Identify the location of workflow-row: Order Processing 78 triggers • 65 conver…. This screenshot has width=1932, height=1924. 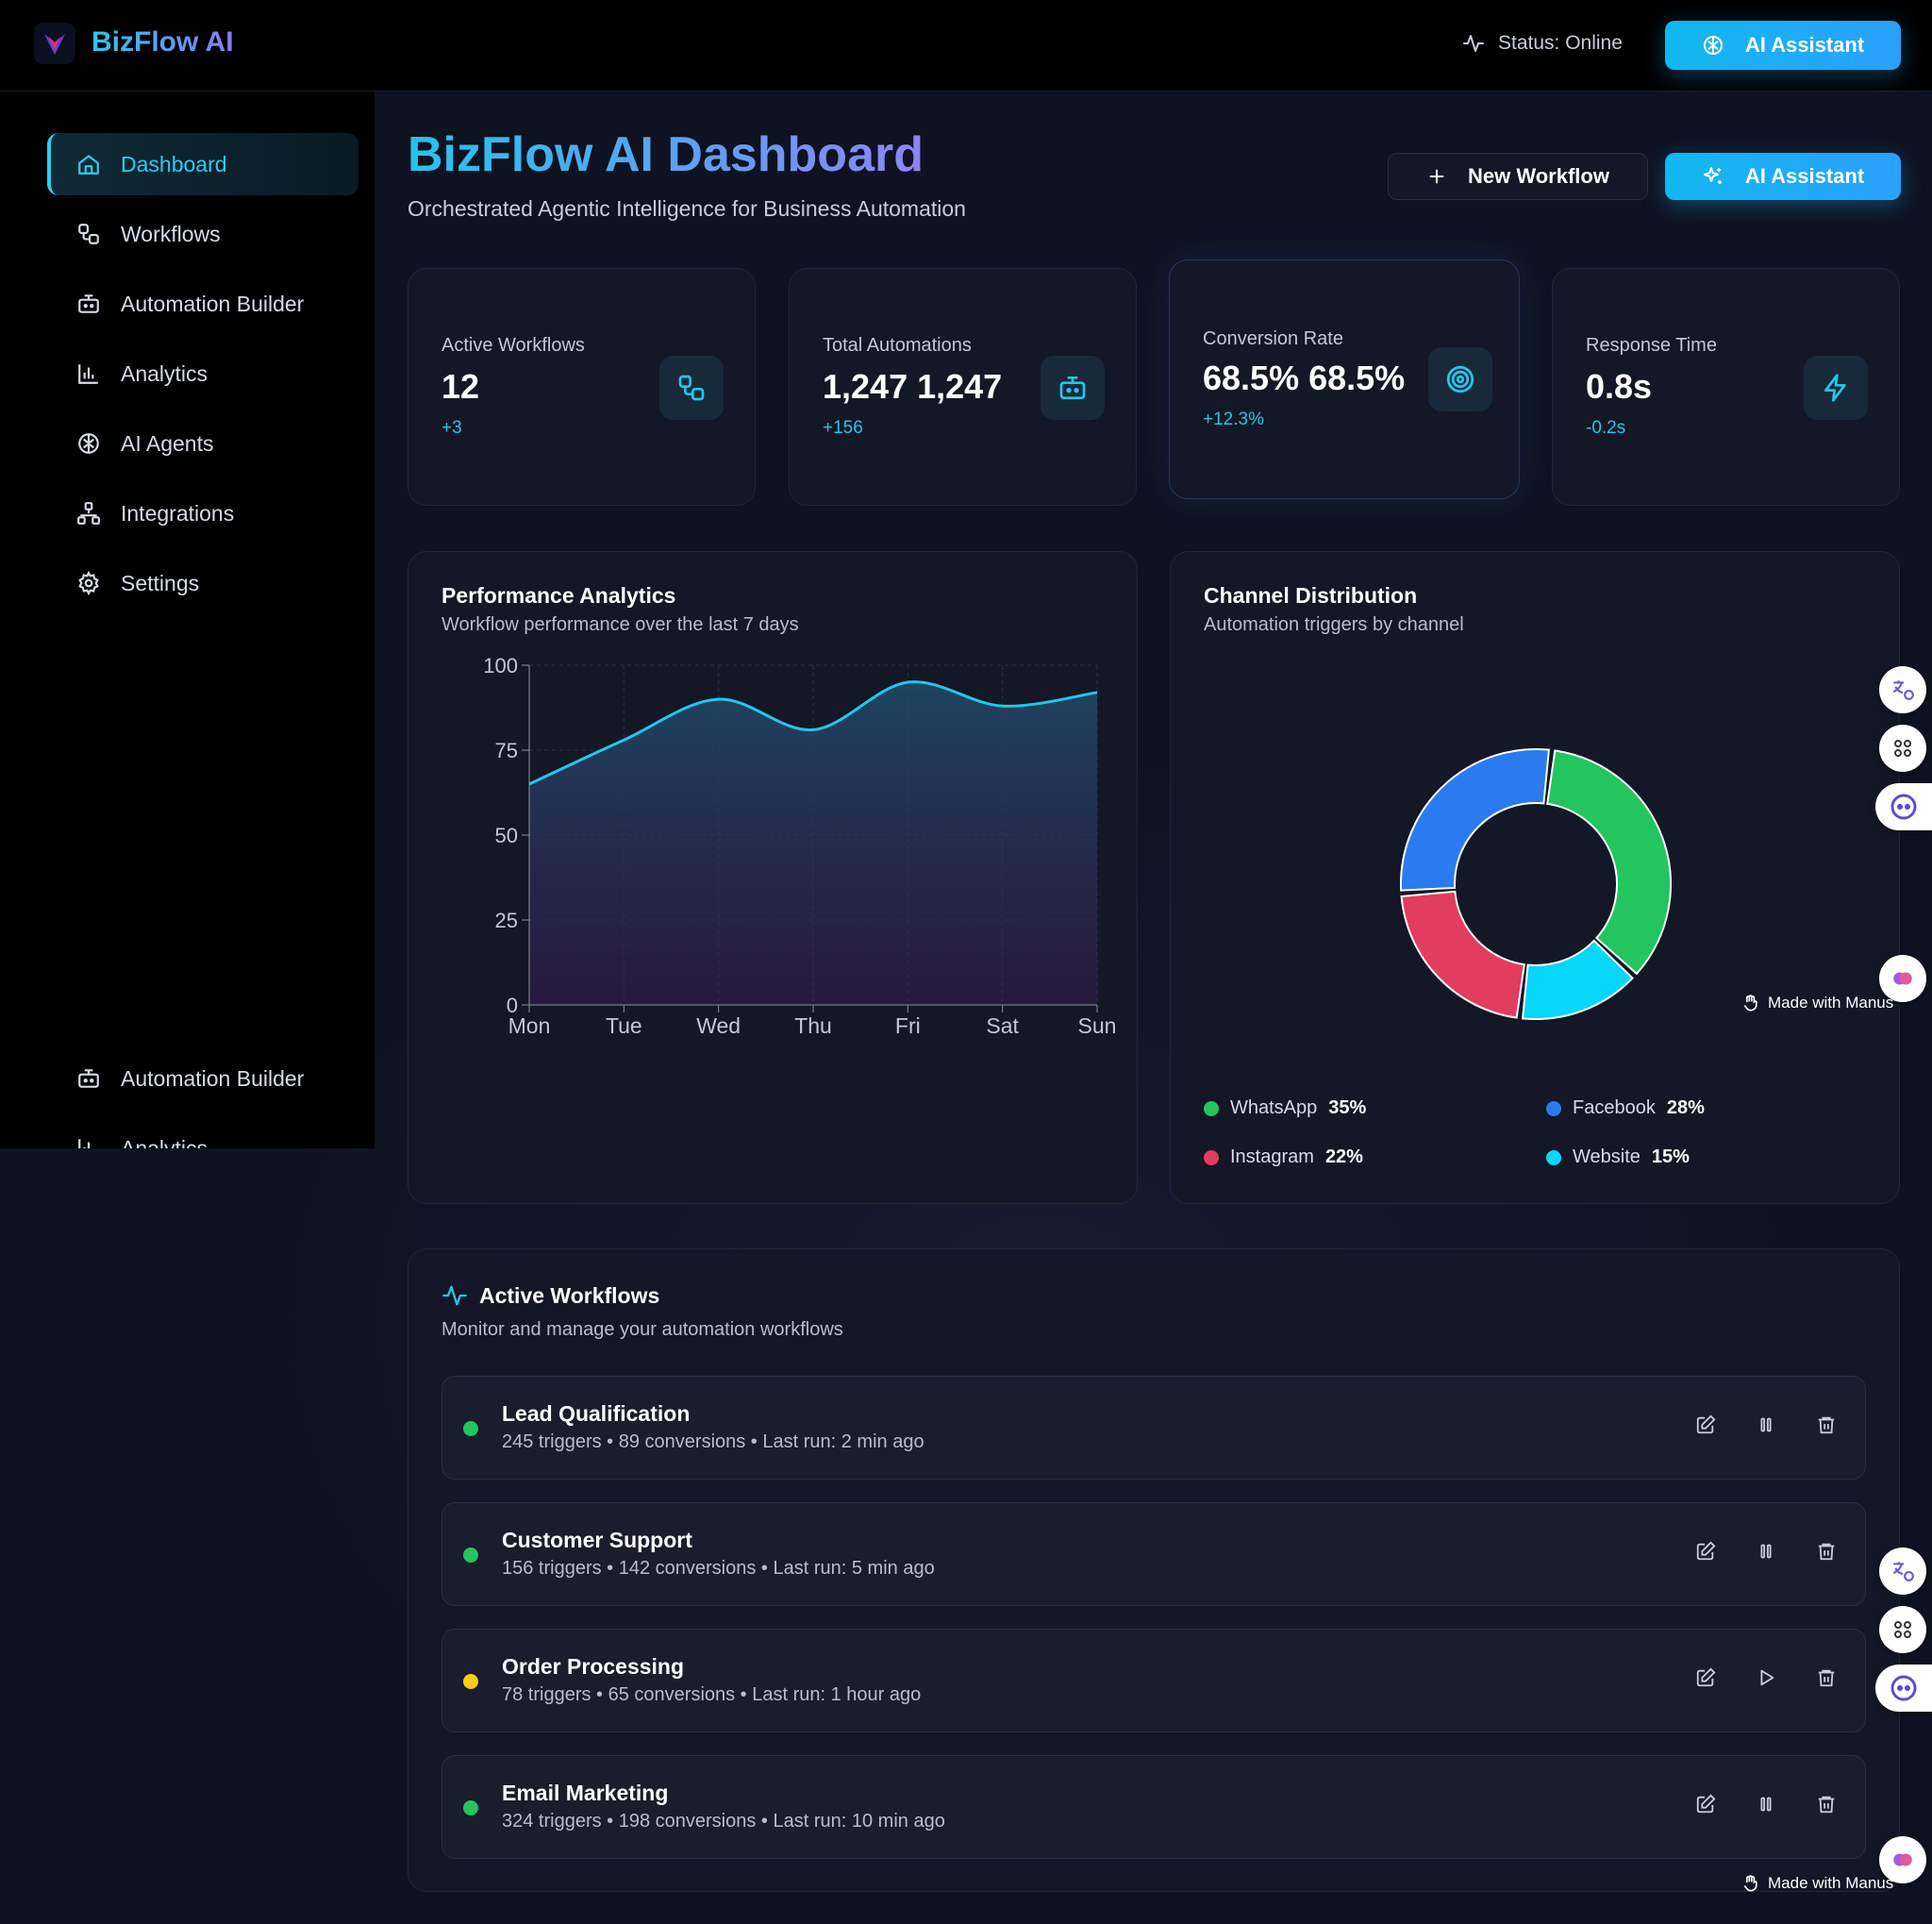
(1153, 1680).